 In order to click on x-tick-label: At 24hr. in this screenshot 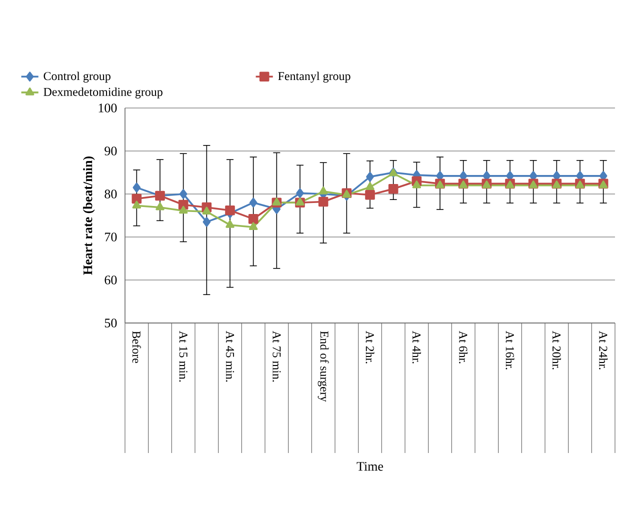, I will do `click(603, 350)`.